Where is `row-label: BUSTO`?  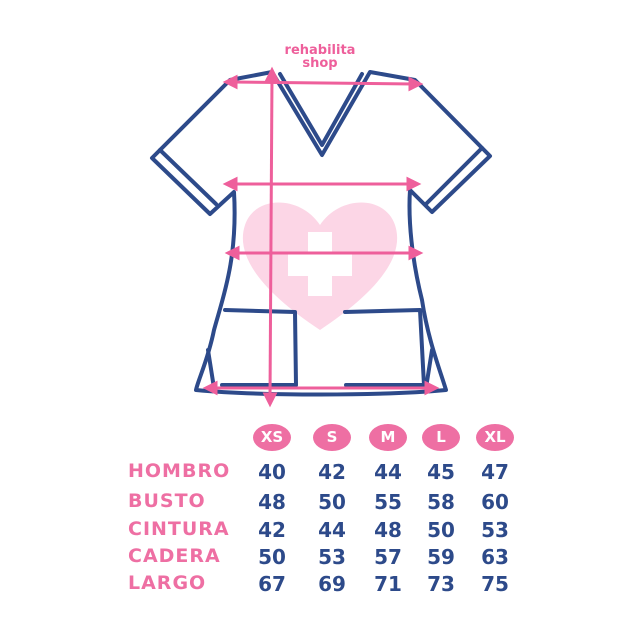
row-label: BUSTO is located at coordinates (167, 501).